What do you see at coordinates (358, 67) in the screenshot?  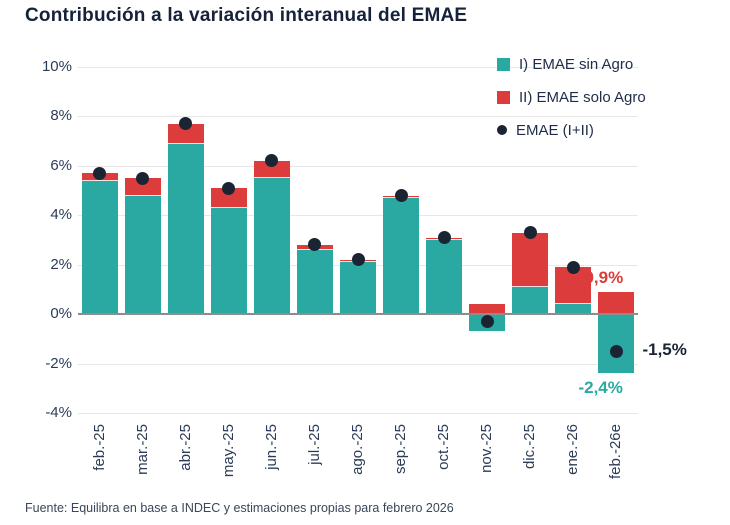 I see `gridline-10pct` at bounding box center [358, 67].